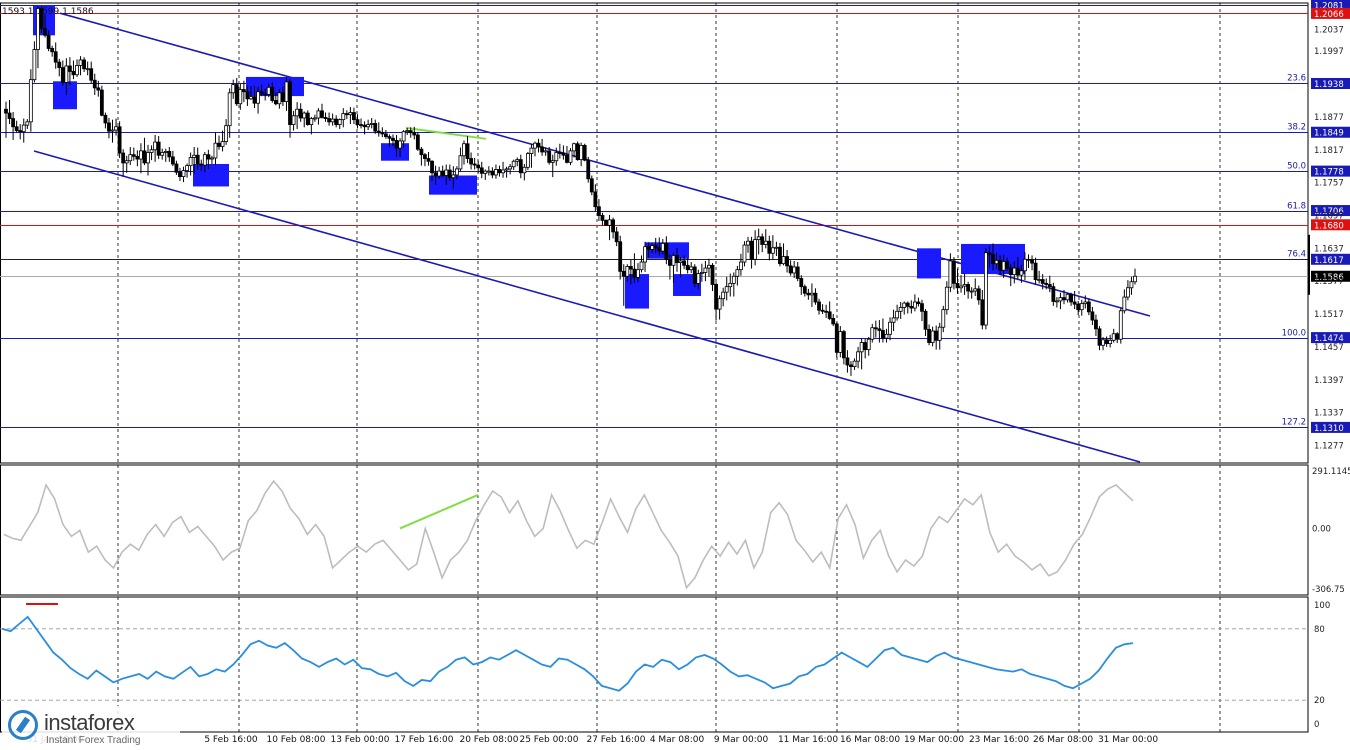 The image size is (1350, 750). What do you see at coordinates (1329, 249) in the screenshot?
I see `price-tick: 1.1637` at bounding box center [1329, 249].